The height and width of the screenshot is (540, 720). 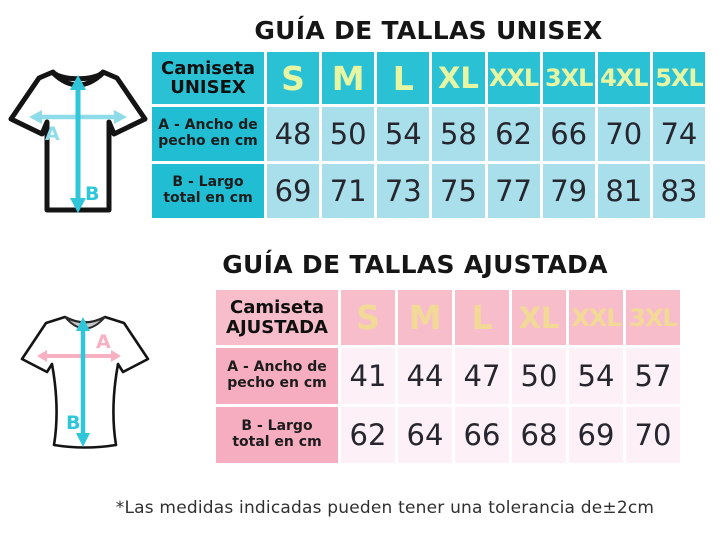 What do you see at coordinates (415, 264) in the screenshot?
I see `ajustada-title: GUÍA DE TALLAS AJUSTADA` at bounding box center [415, 264].